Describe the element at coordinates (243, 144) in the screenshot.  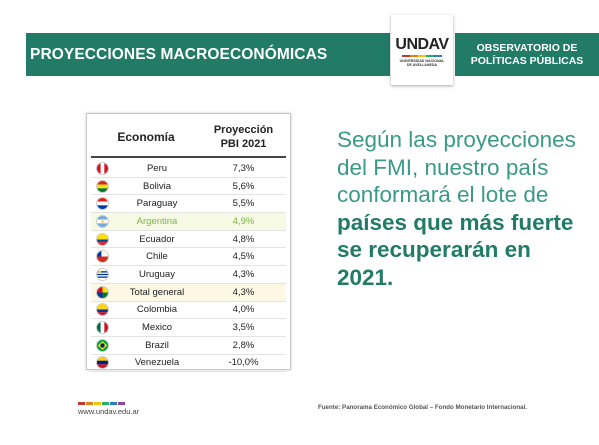
I see `column-header-projection-line2: PBI 2021` at that location.